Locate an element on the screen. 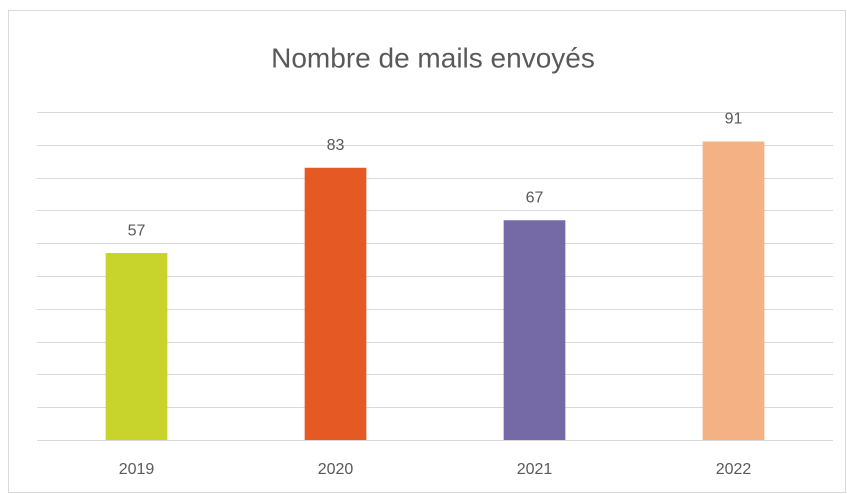  x-tick-label: 2022 is located at coordinates (734, 469).